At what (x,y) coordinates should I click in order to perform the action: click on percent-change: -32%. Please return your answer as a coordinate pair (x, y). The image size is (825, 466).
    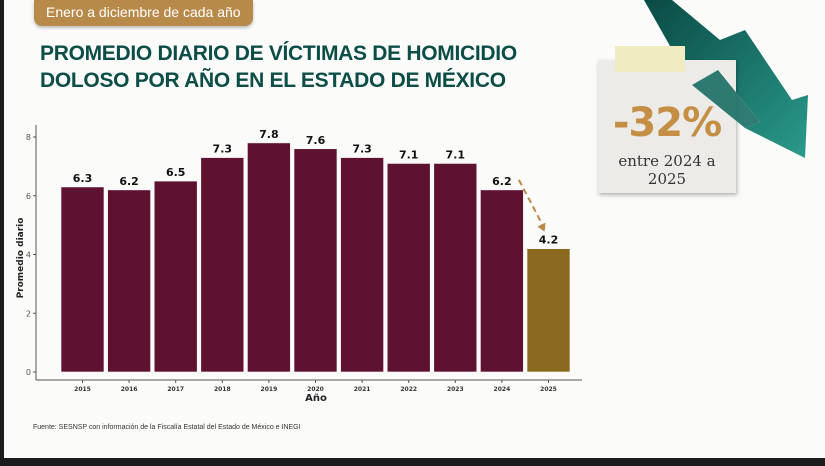
    Looking at the image, I should click on (667, 123).